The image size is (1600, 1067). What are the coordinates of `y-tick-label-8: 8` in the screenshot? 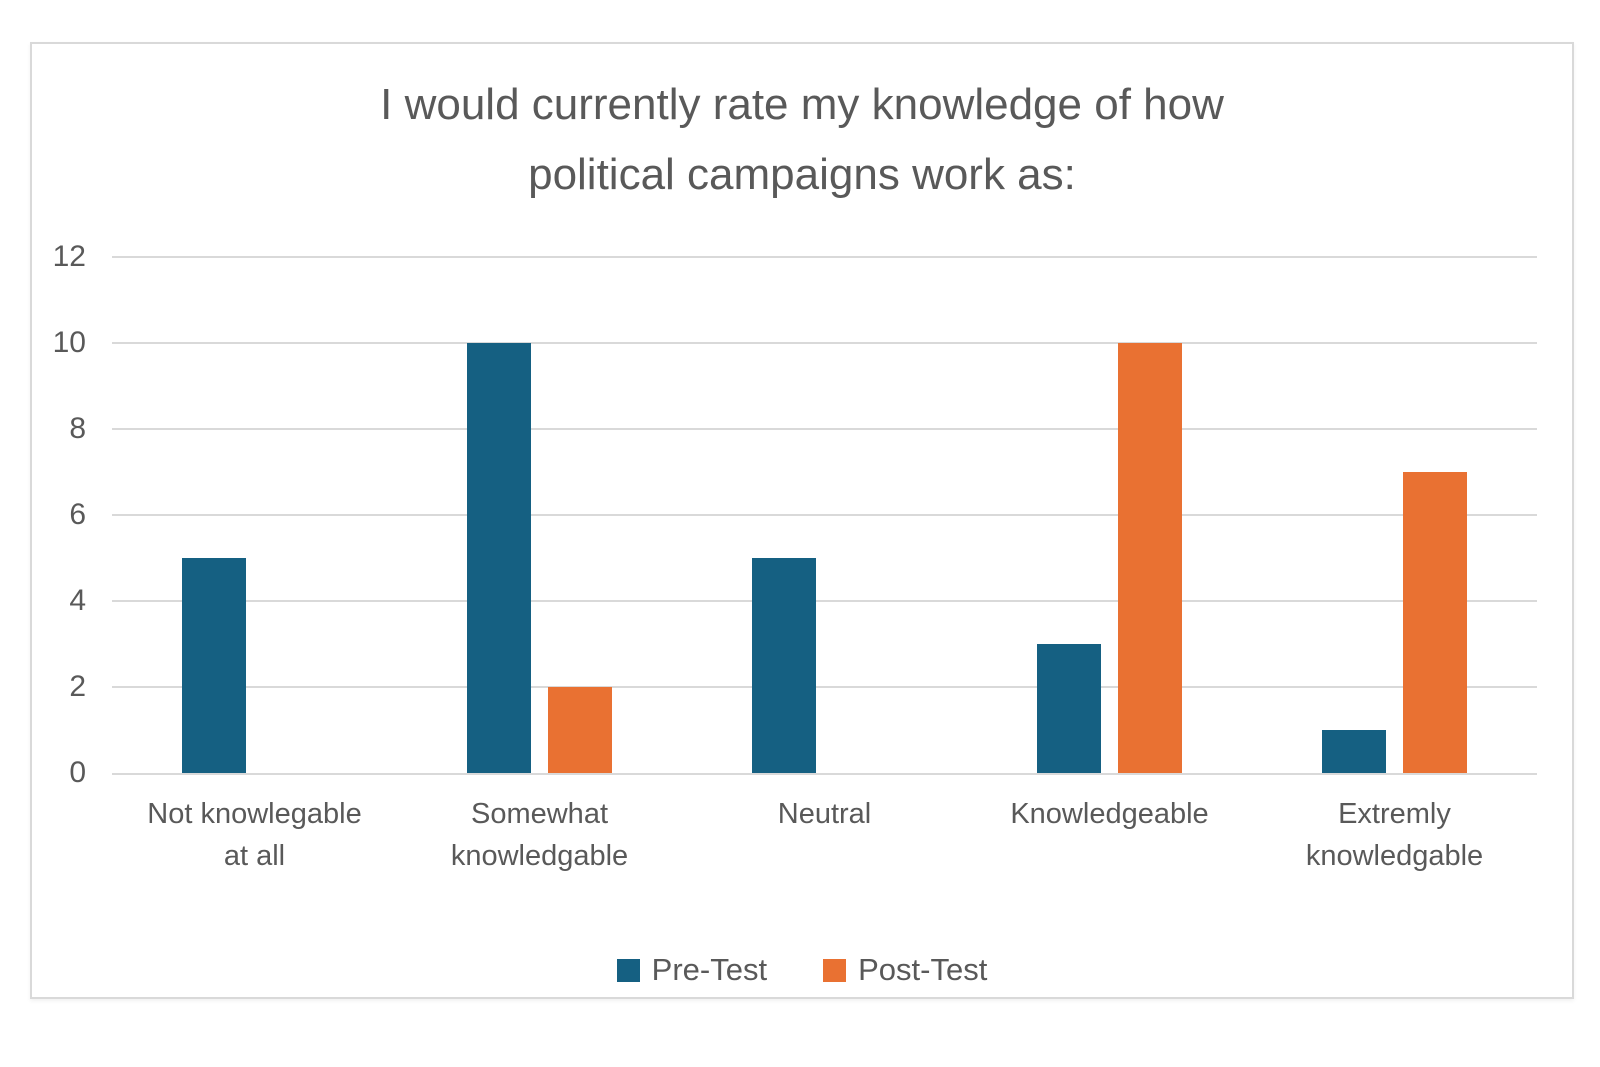 It's located at (77, 428).